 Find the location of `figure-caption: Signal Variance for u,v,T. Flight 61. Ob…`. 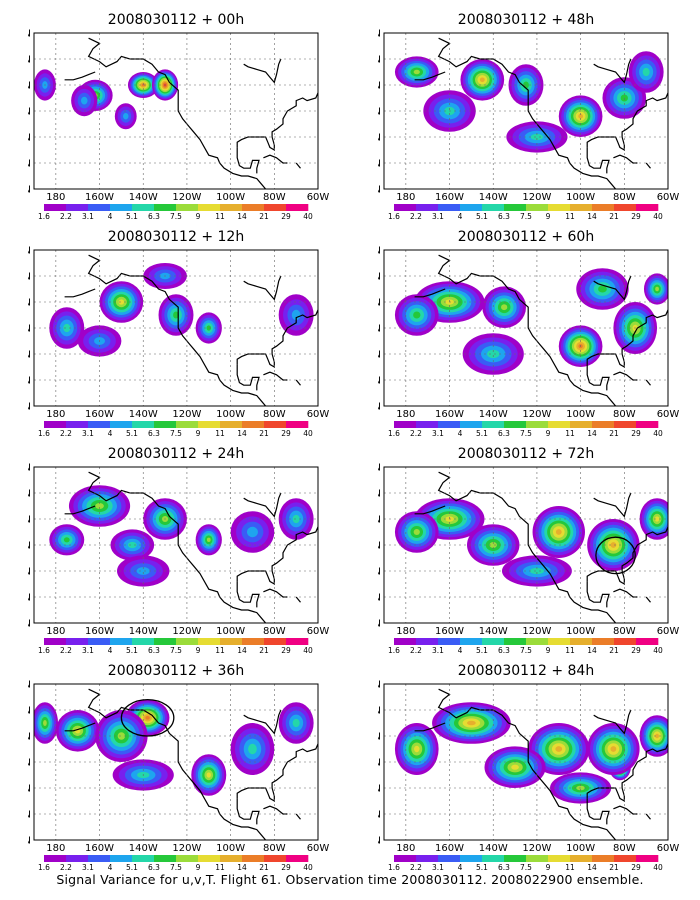

figure-caption: Signal Variance for u,v,T. Flight 61. Ob… is located at coordinates (350, 879).